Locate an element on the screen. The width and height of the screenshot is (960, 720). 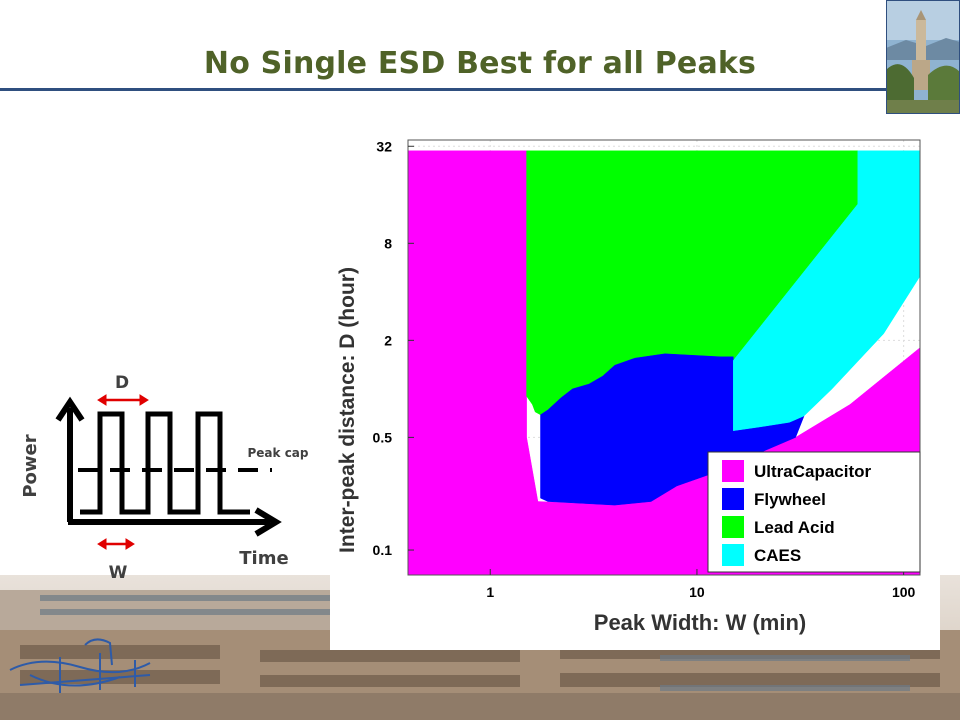
power-square-wave is located at coordinates (165, 463).